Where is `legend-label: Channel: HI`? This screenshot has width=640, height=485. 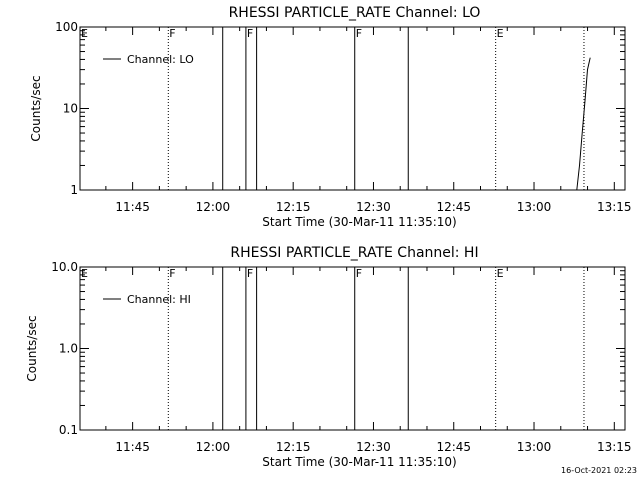 legend-label: Channel: HI is located at coordinates (159, 299).